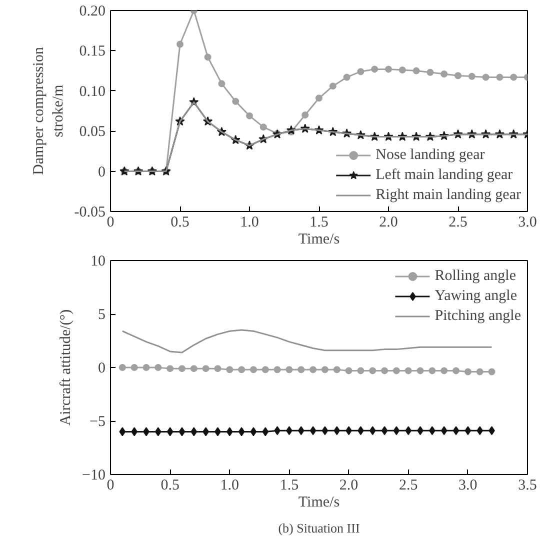  I want to click on y-axis-title: Aircraft attitude/(°), so click(66, 367).